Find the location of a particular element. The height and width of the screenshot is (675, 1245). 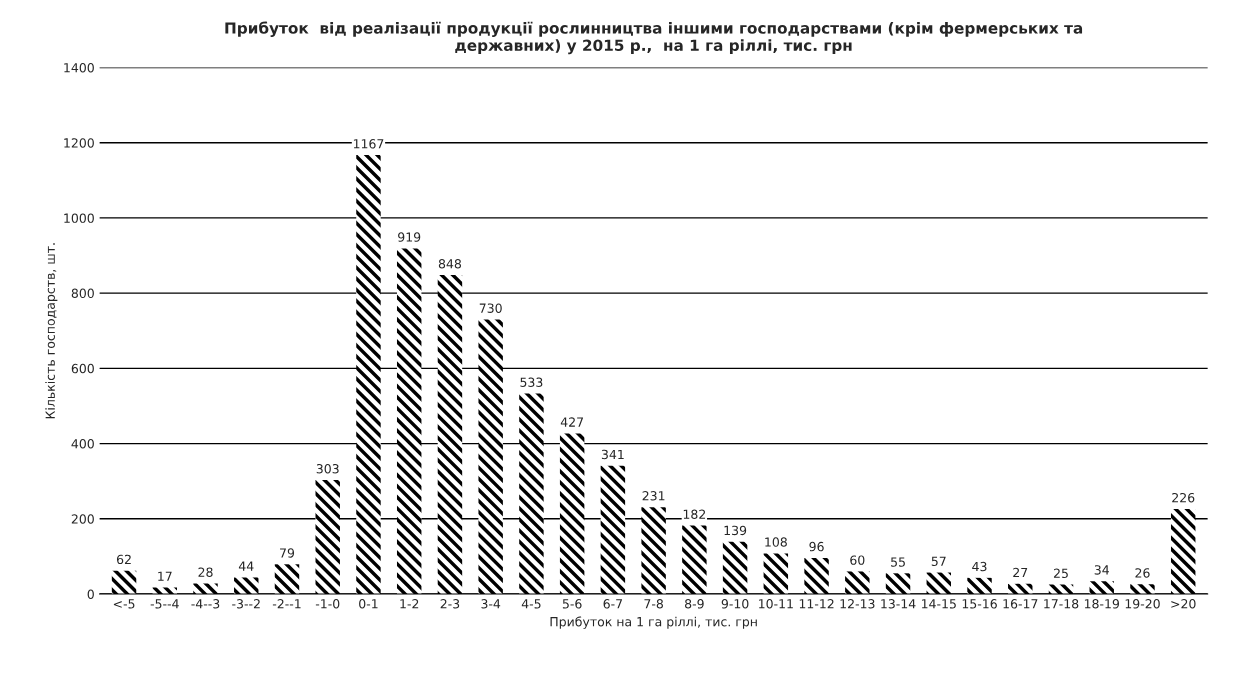

x-tick-label: 3-4 is located at coordinates (491, 604).